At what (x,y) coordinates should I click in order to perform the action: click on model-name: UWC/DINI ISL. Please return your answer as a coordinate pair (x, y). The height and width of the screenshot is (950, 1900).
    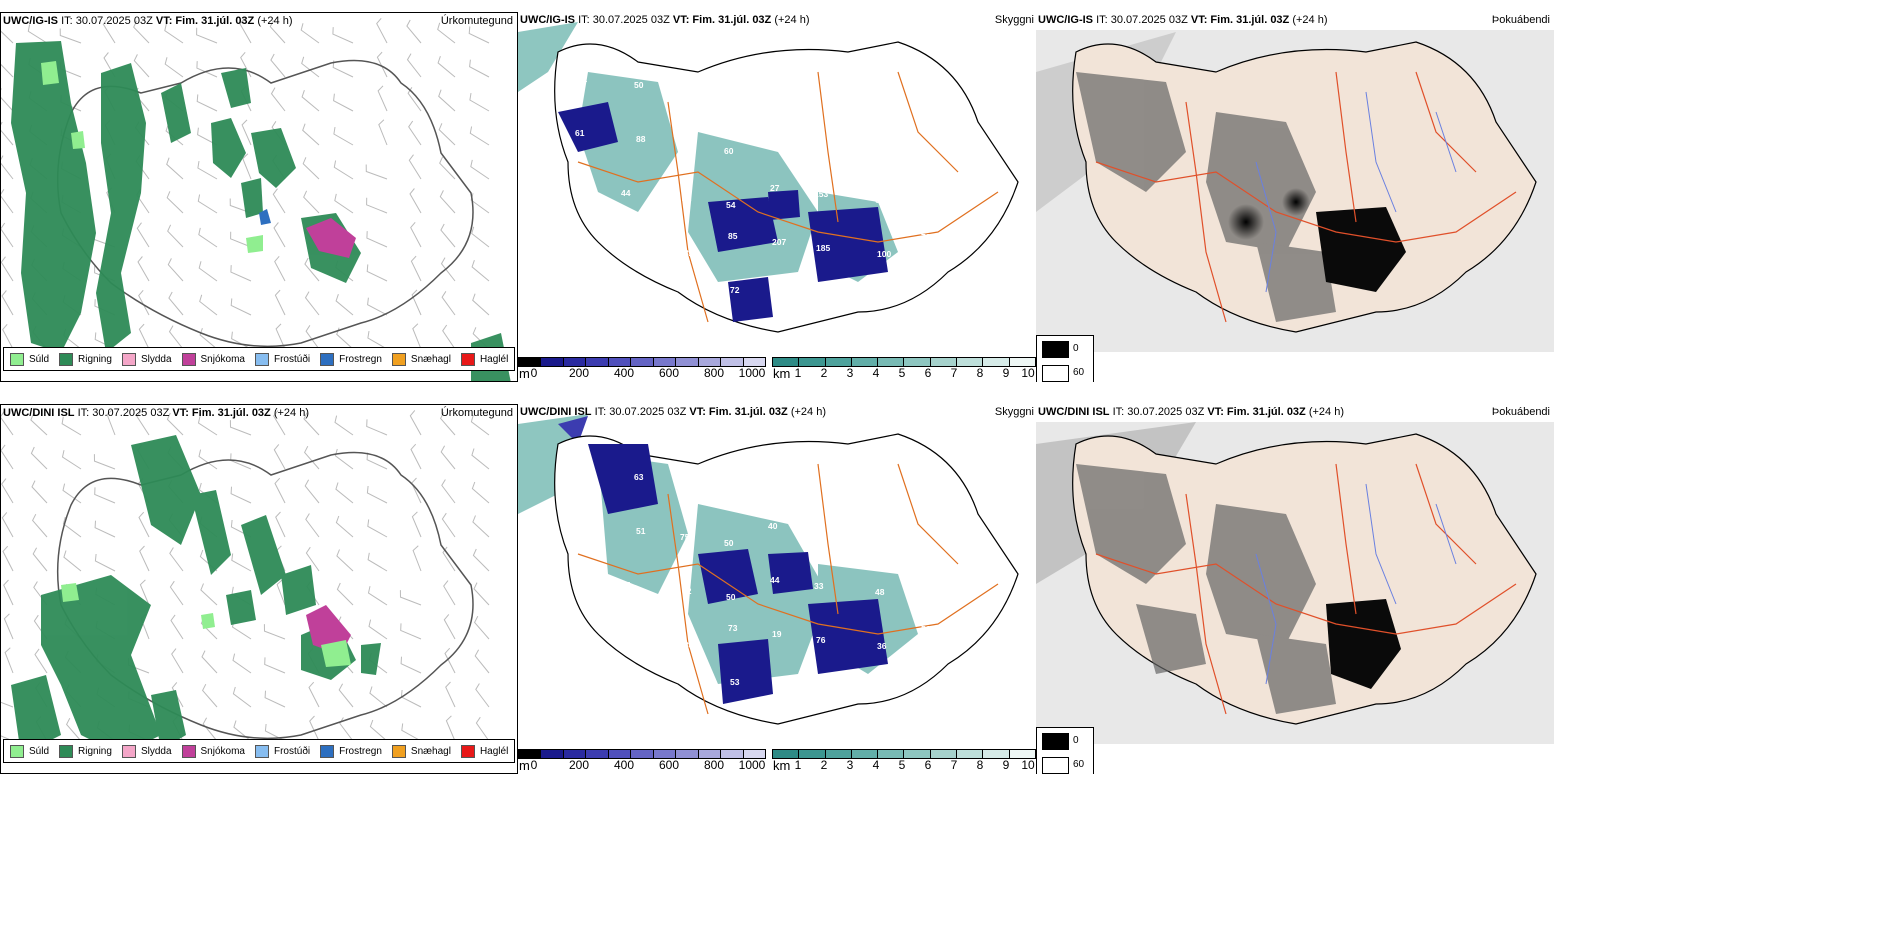
    Looking at the image, I should click on (556, 412).